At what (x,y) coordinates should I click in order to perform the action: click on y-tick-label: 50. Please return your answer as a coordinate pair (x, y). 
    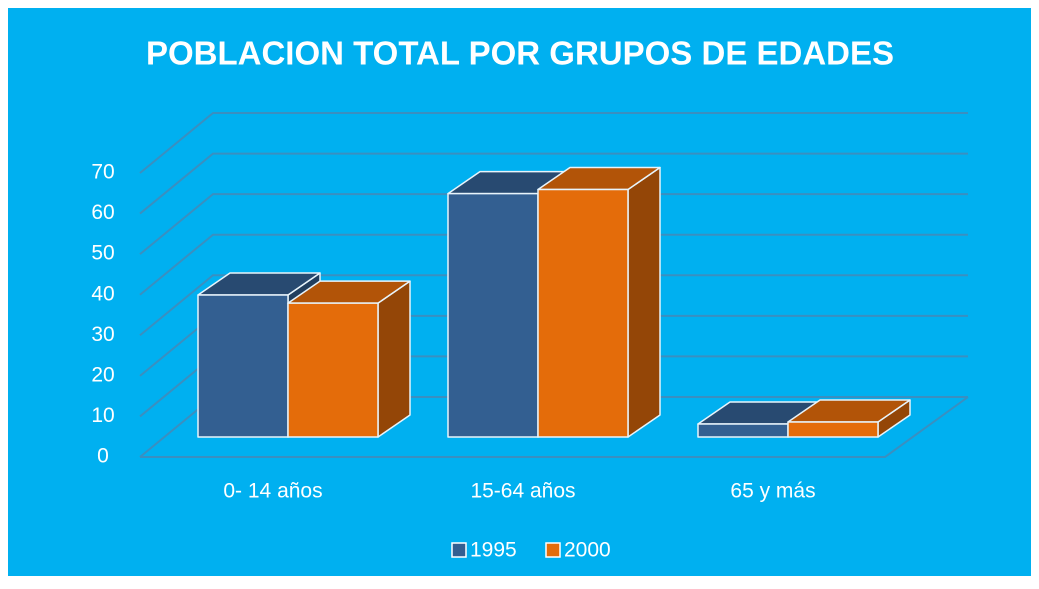
    Looking at the image, I should click on (102, 253).